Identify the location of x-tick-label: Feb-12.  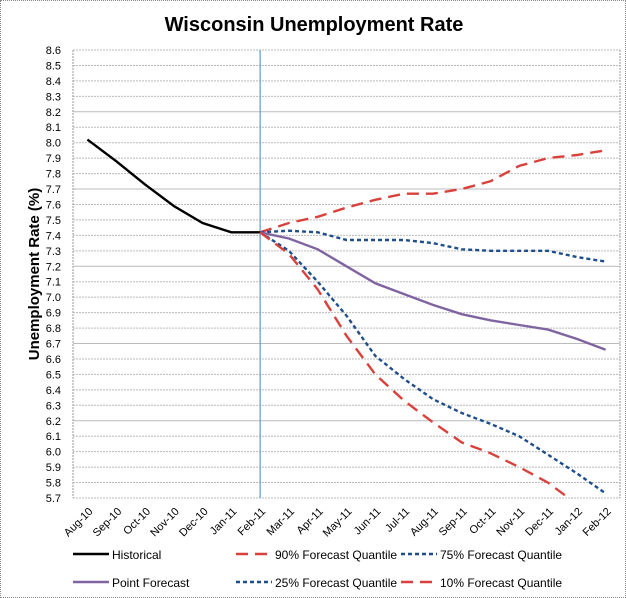
(597, 522).